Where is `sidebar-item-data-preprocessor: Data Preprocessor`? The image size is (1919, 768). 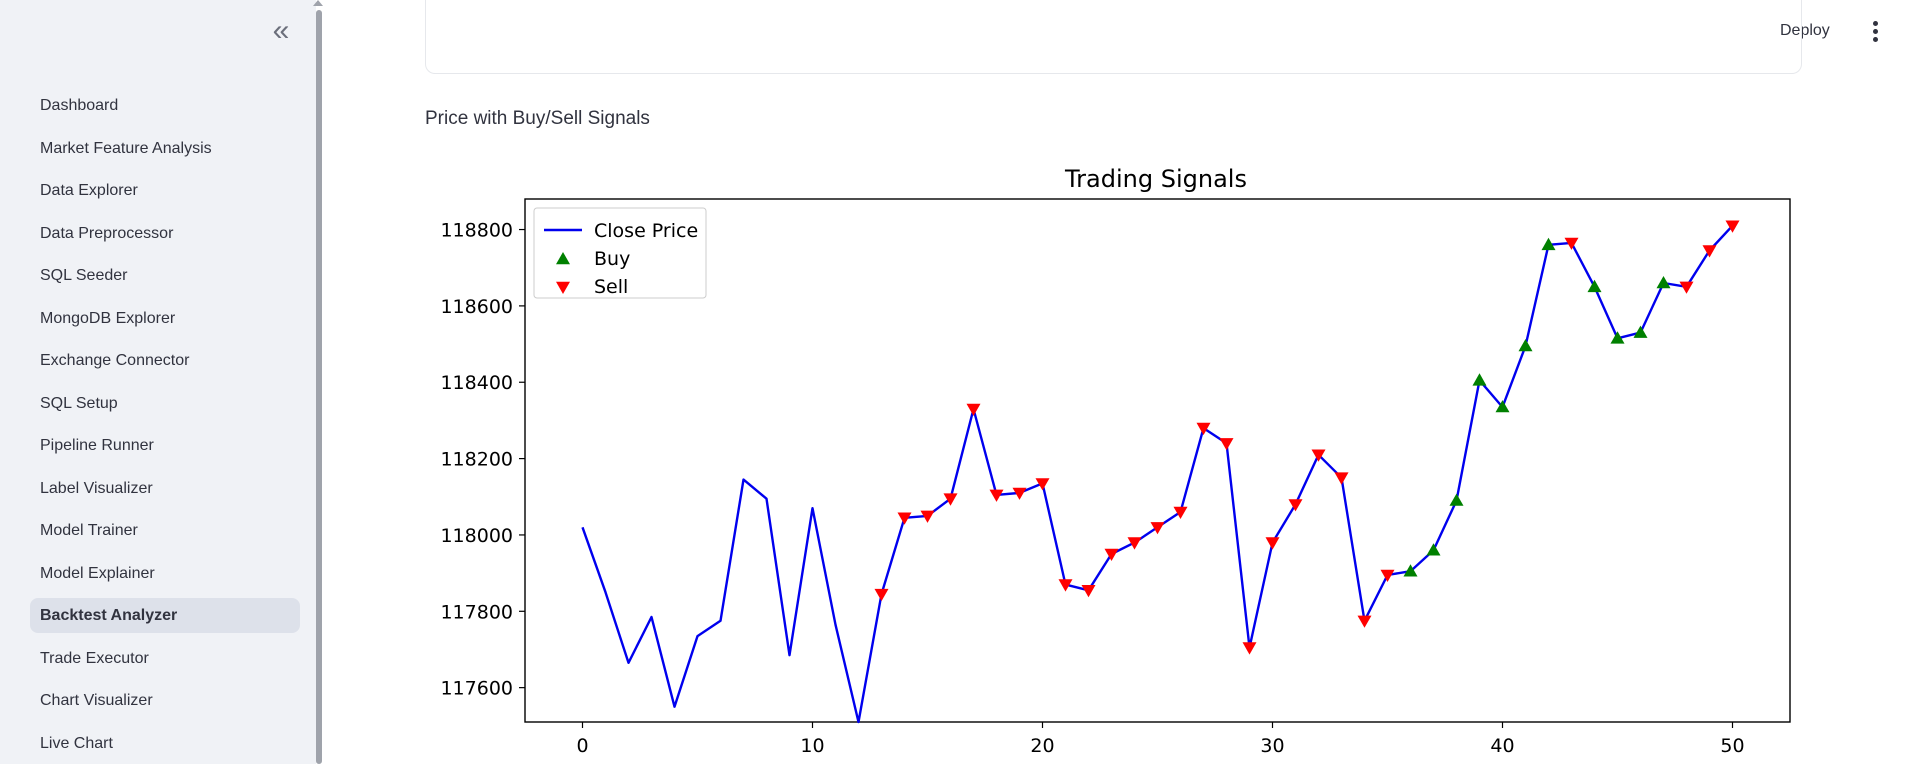
sidebar-item-data-preprocessor: Data Preprocessor is located at coordinates (107, 233).